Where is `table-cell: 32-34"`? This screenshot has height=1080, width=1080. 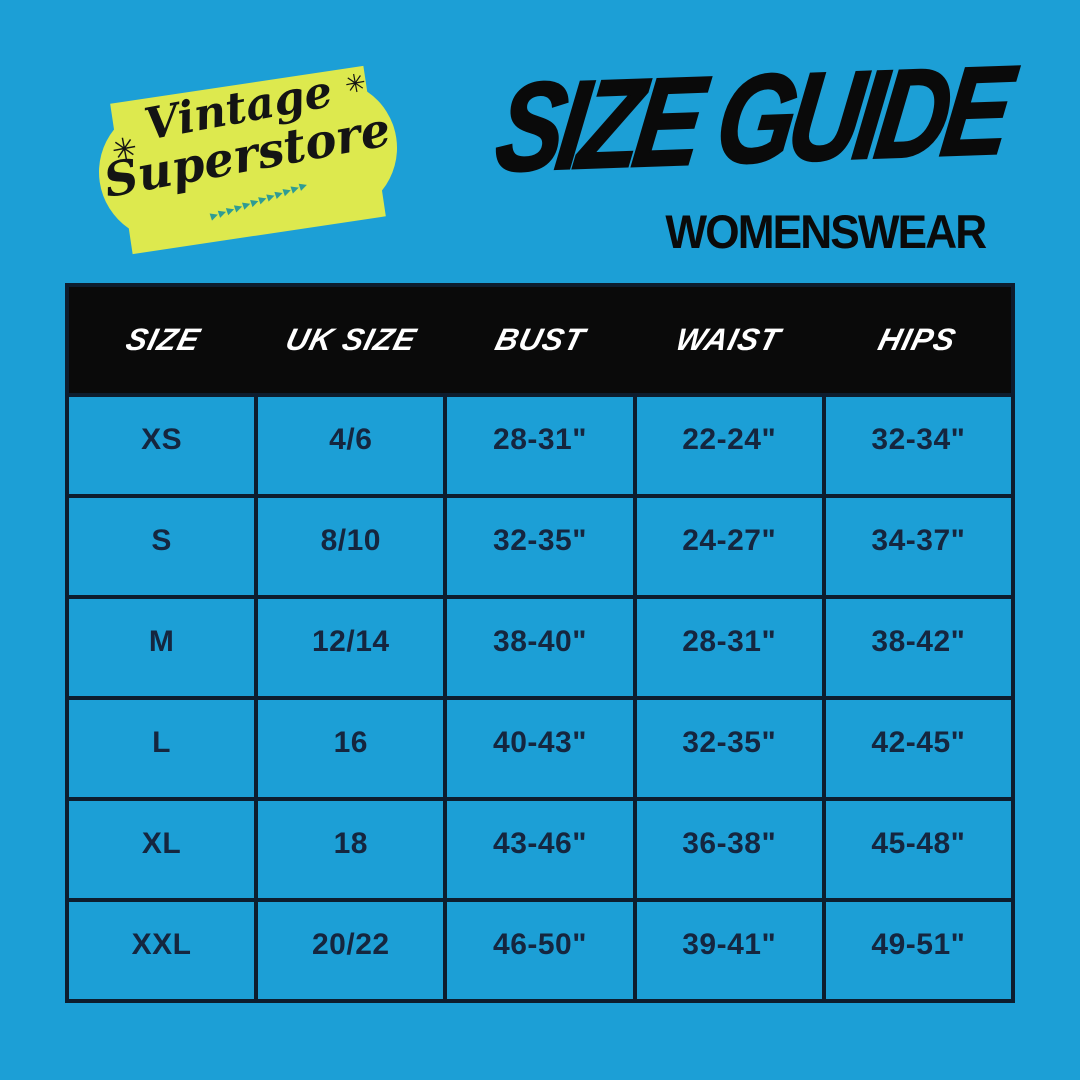
table-cell: 32-34" is located at coordinates (918, 445).